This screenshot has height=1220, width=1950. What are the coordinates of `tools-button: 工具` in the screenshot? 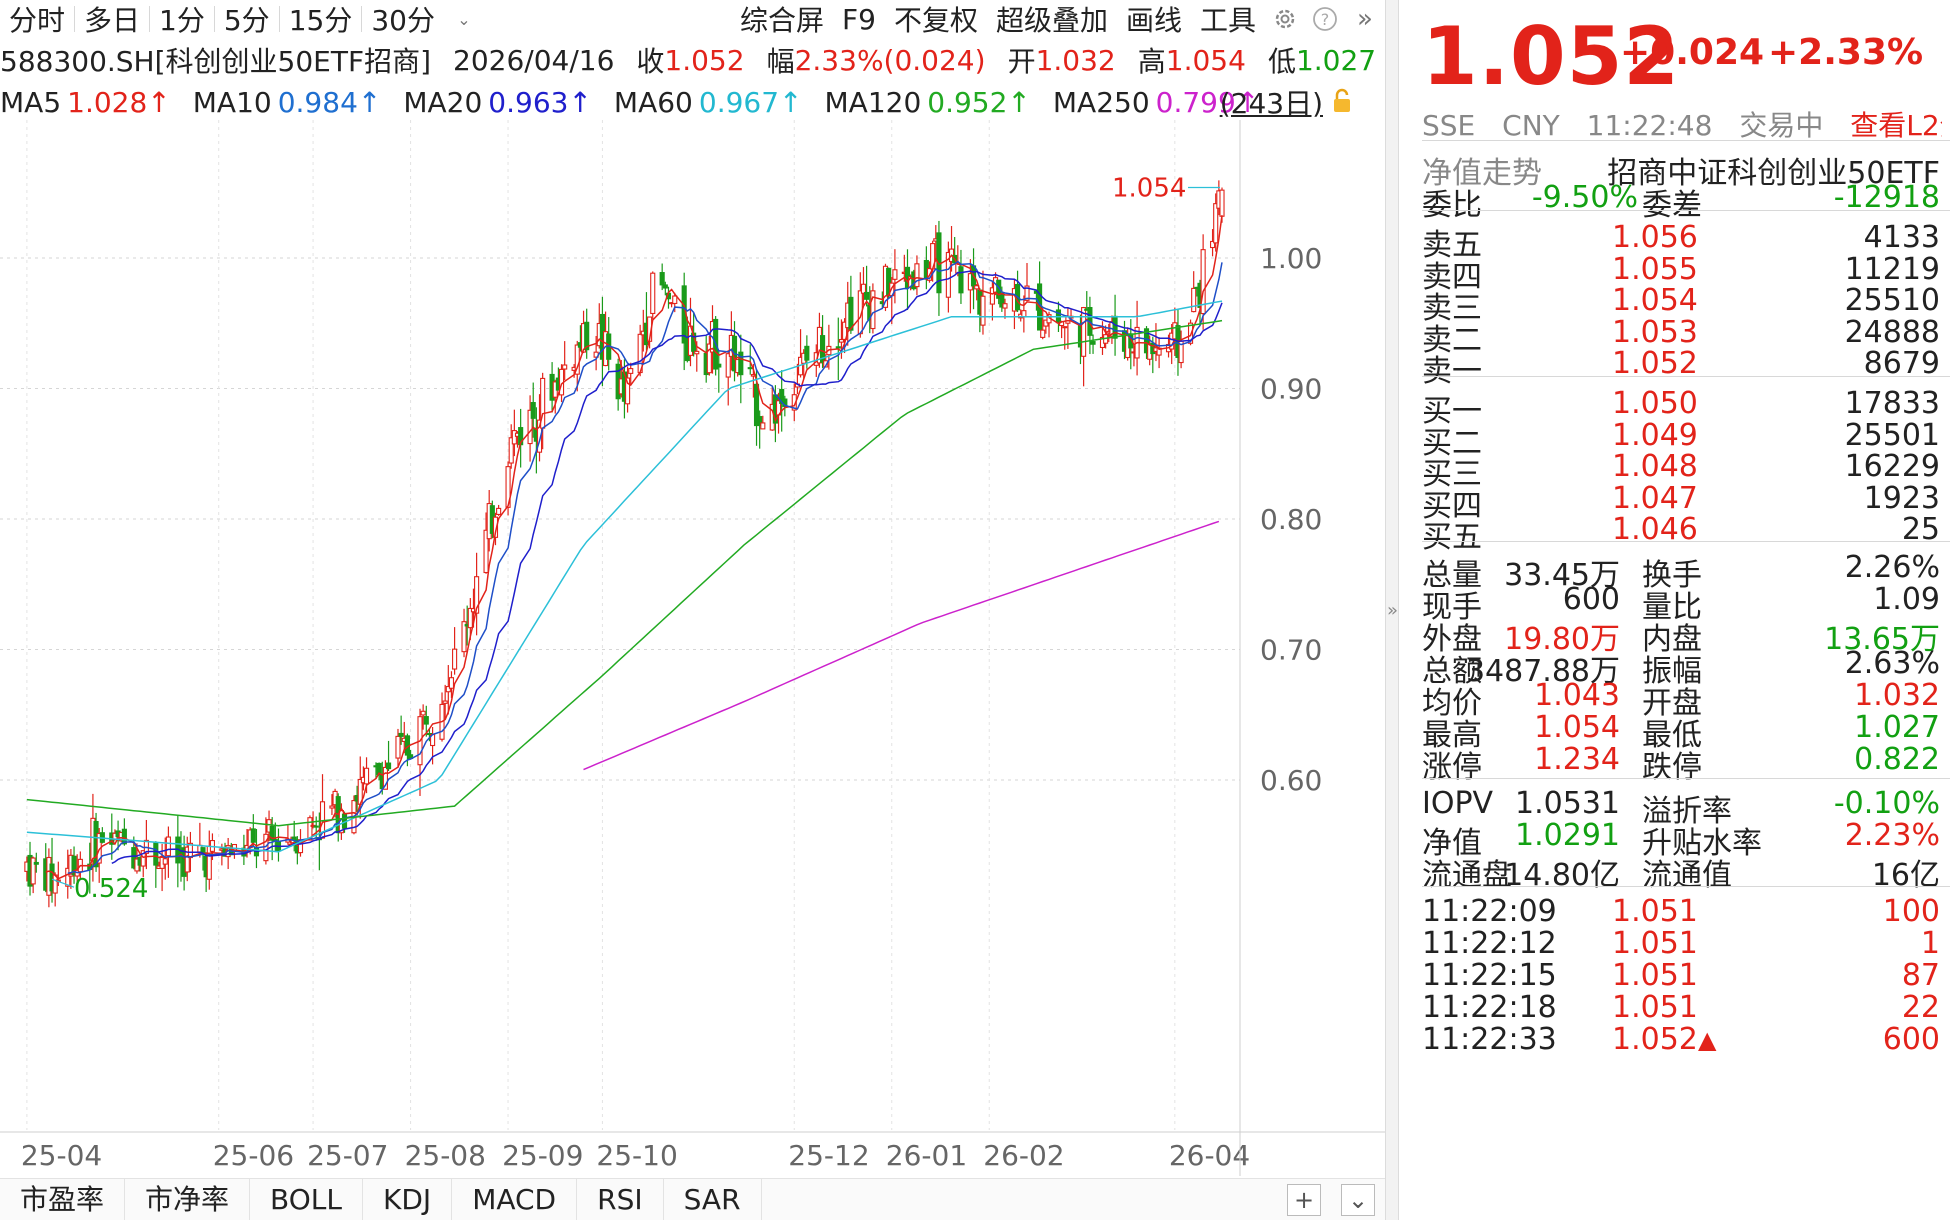 It's located at (1227, 20).